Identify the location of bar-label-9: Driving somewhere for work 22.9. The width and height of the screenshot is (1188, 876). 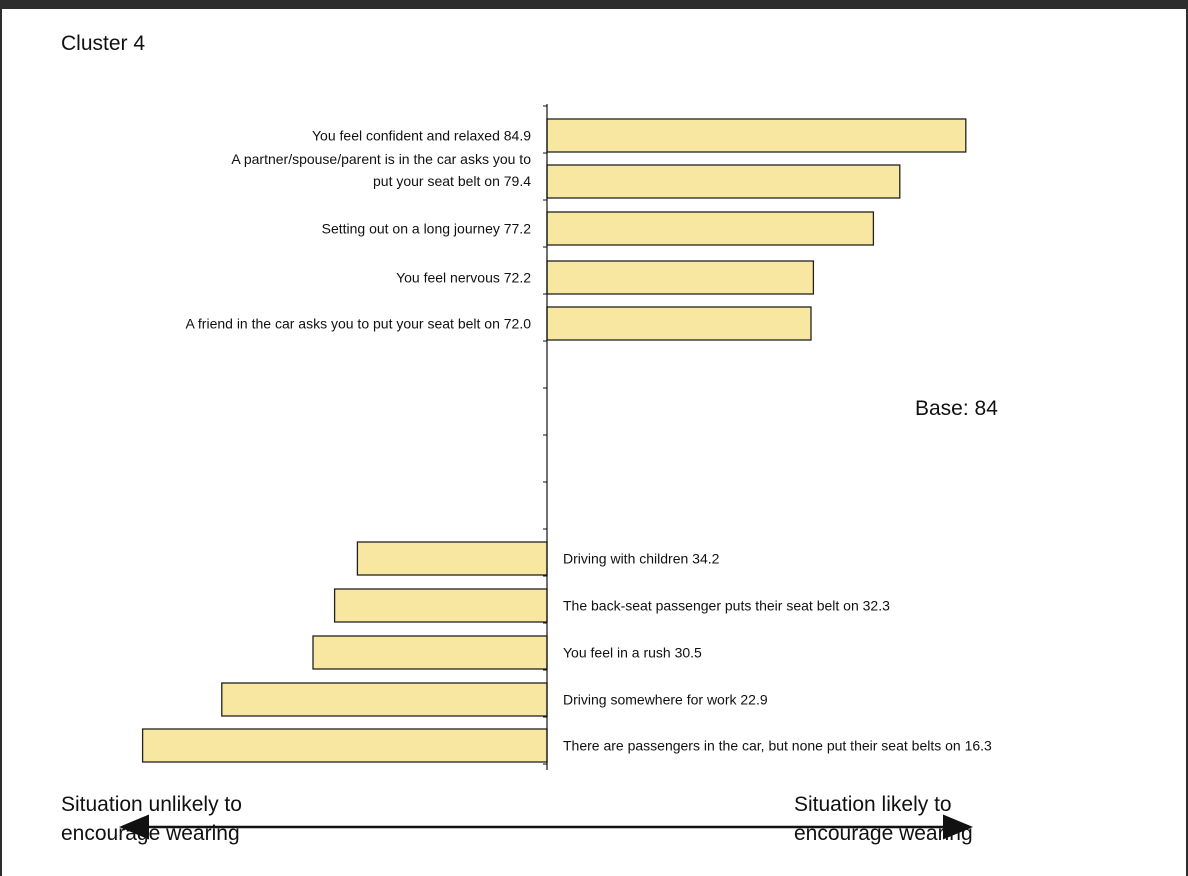
(665, 700).